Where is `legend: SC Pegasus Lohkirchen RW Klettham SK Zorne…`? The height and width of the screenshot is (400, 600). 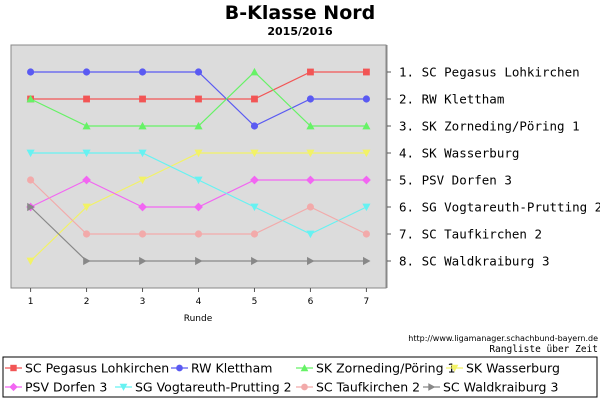 legend: SC Pegasus Lohkirchen RW Klettham SK Zorne… is located at coordinates (282, 378).